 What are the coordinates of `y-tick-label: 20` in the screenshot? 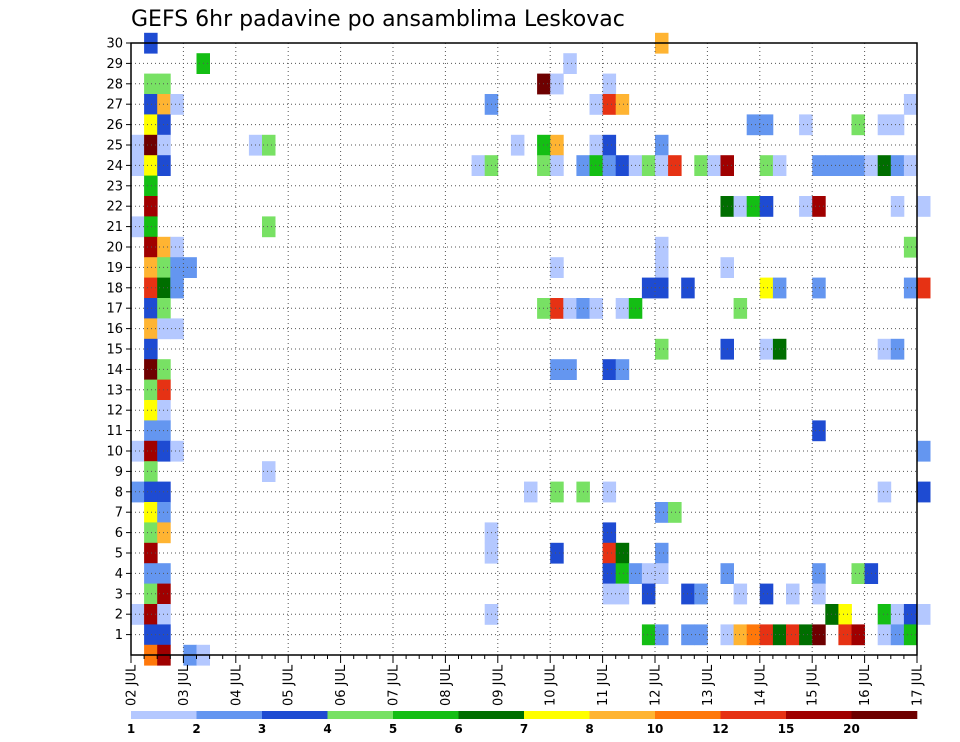 It's located at (114, 248).